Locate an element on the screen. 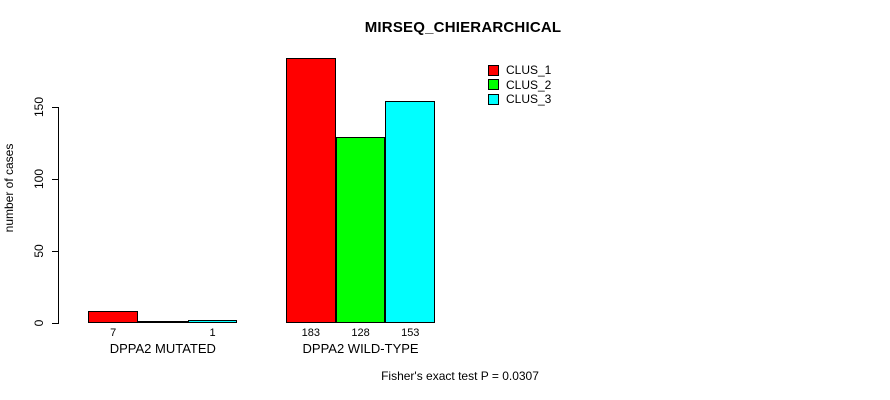 This screenshot has height=400, width=890. legend-label: CLUS_1 is located at coordinates (529, 70).